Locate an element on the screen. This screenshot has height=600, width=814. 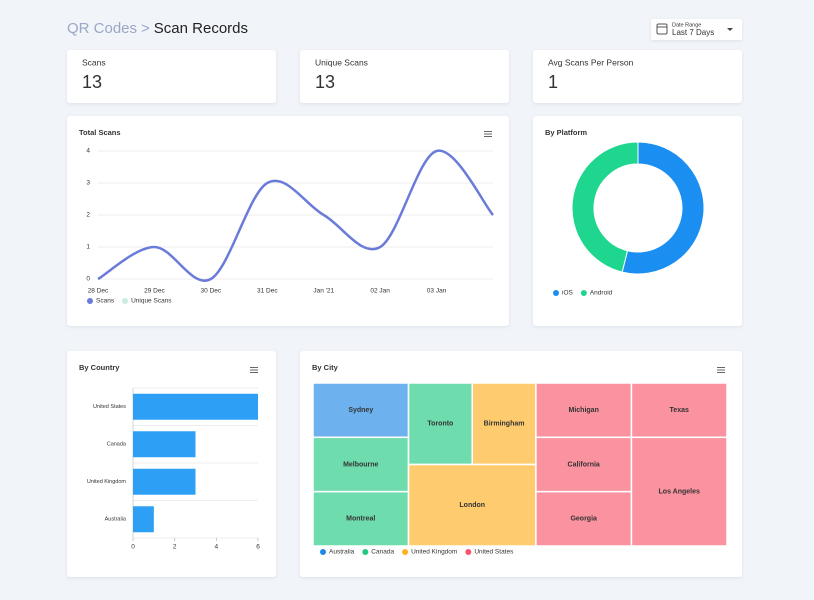
date-range-picker: Date Range Last 7 Days is located at coordinates (696, 29).